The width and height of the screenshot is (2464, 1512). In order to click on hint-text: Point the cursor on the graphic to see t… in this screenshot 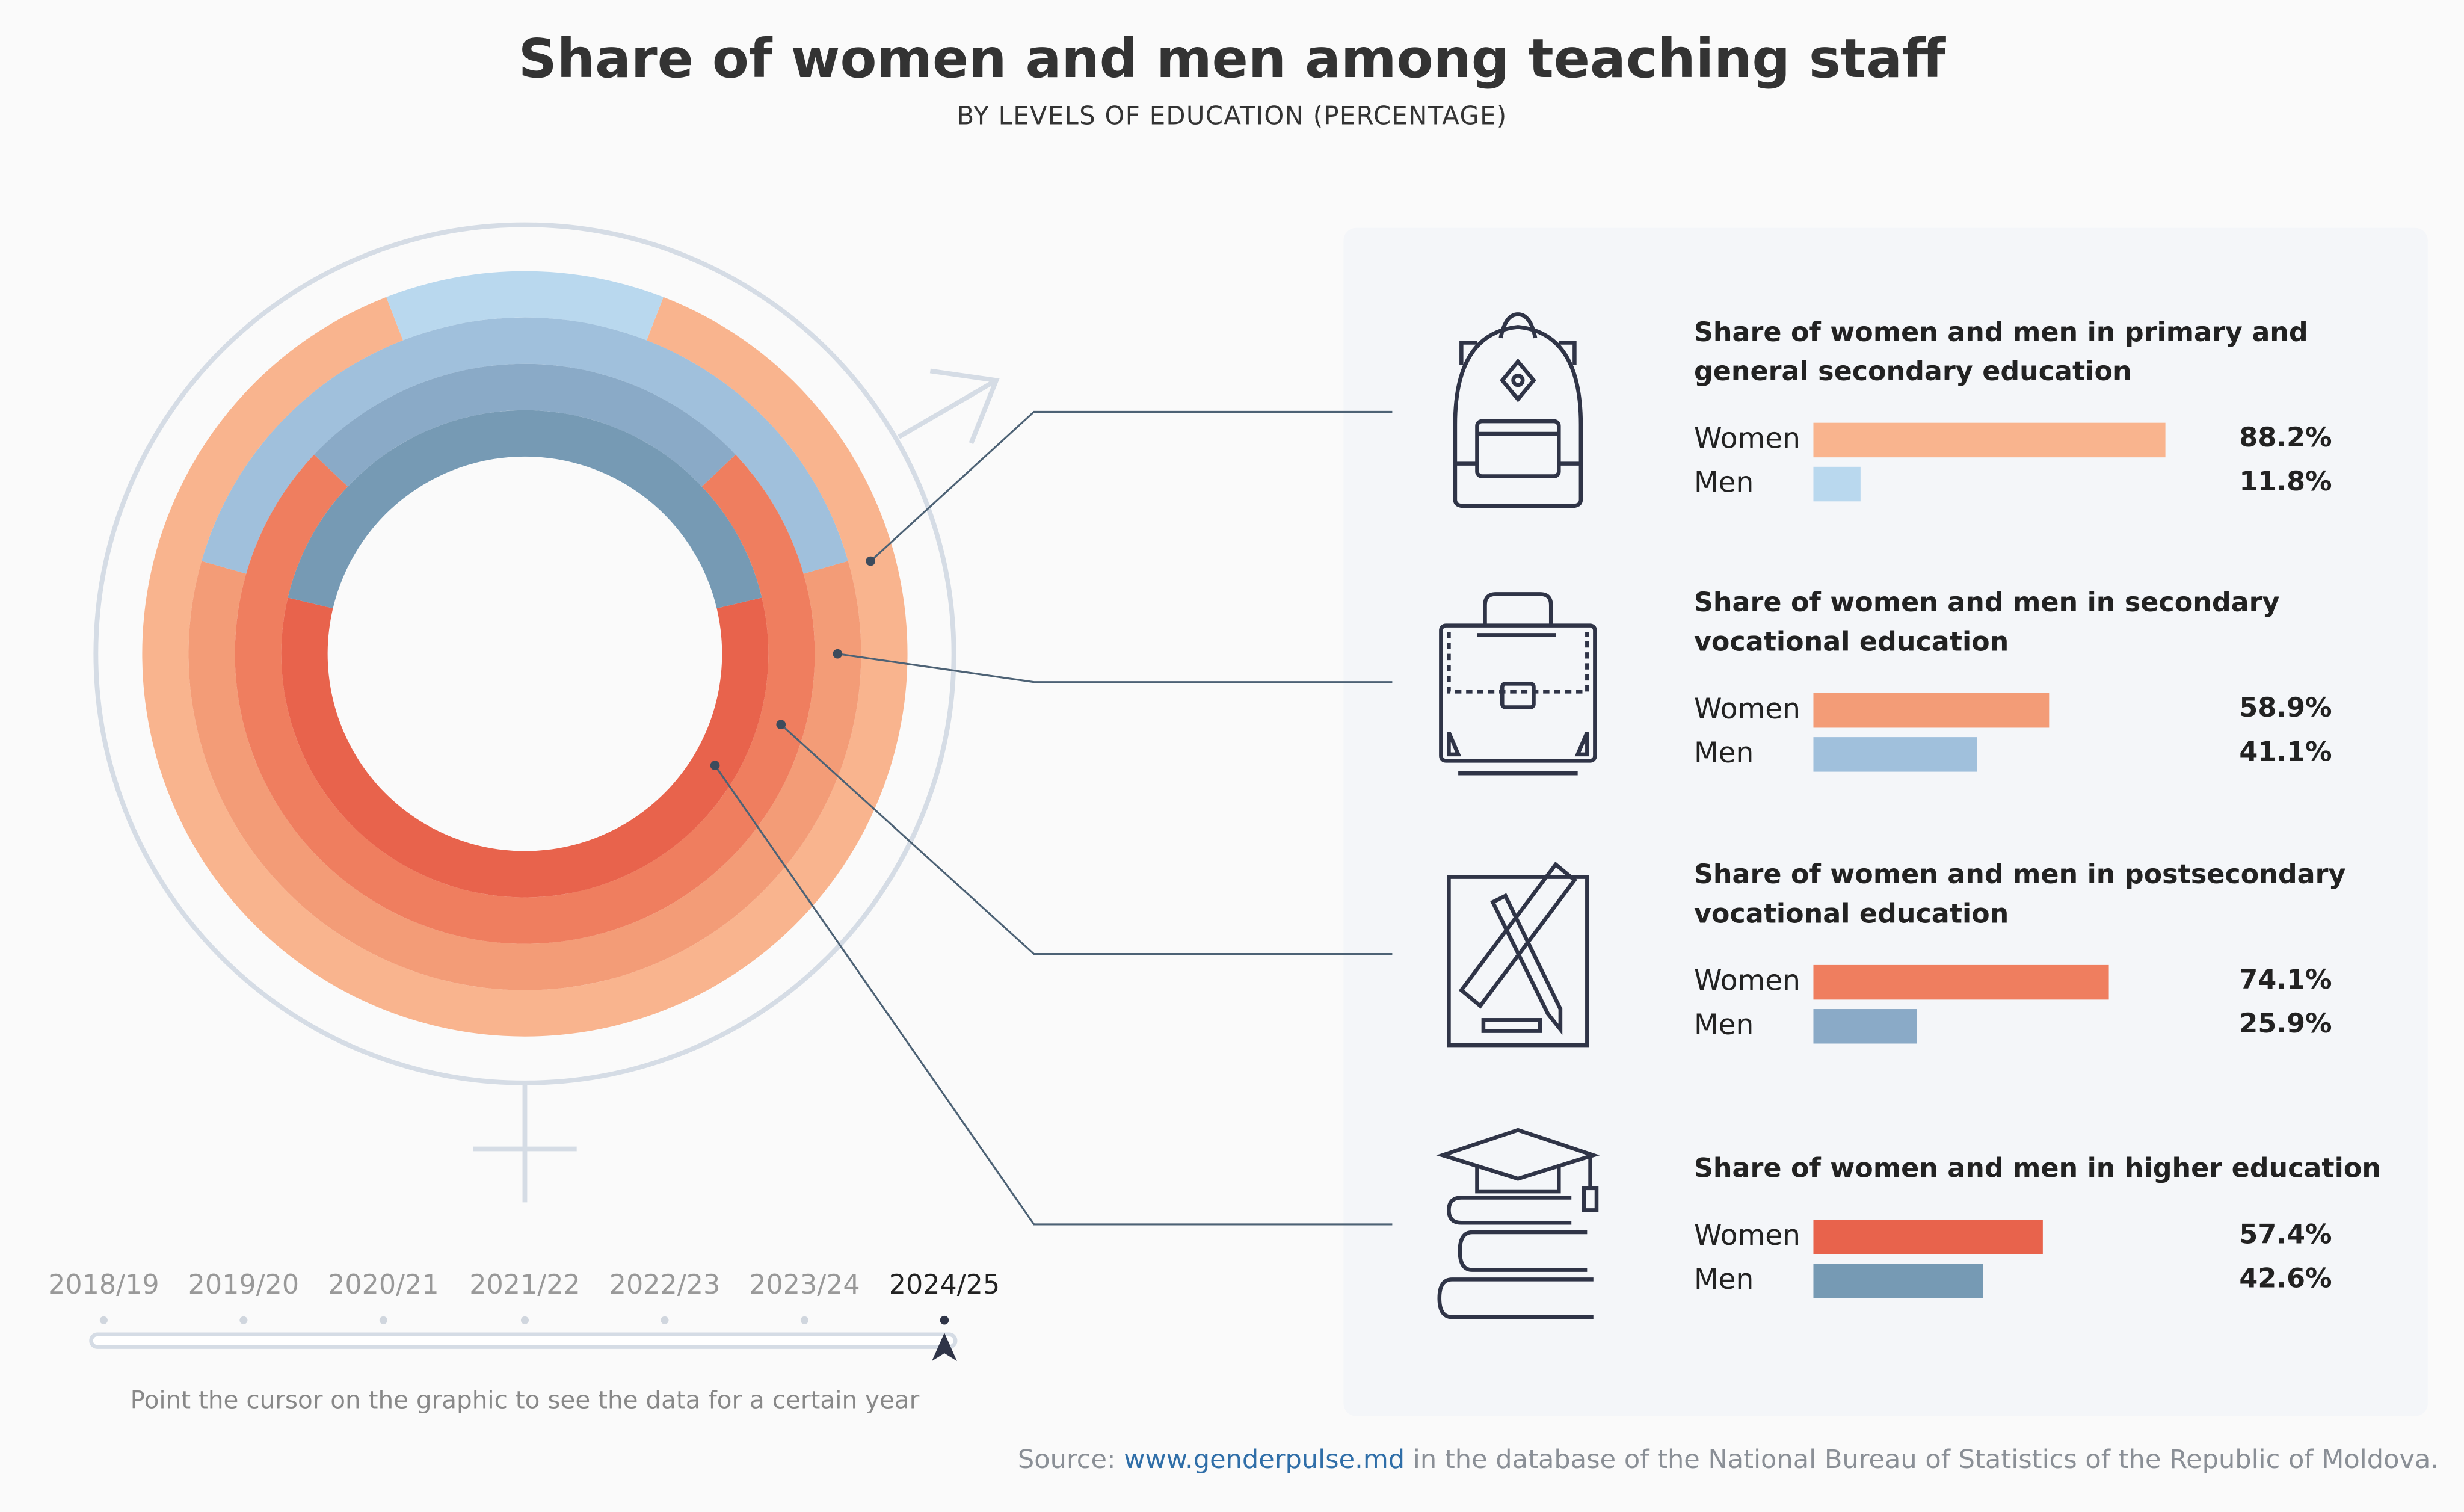, I will do `click(525, 1400)`.